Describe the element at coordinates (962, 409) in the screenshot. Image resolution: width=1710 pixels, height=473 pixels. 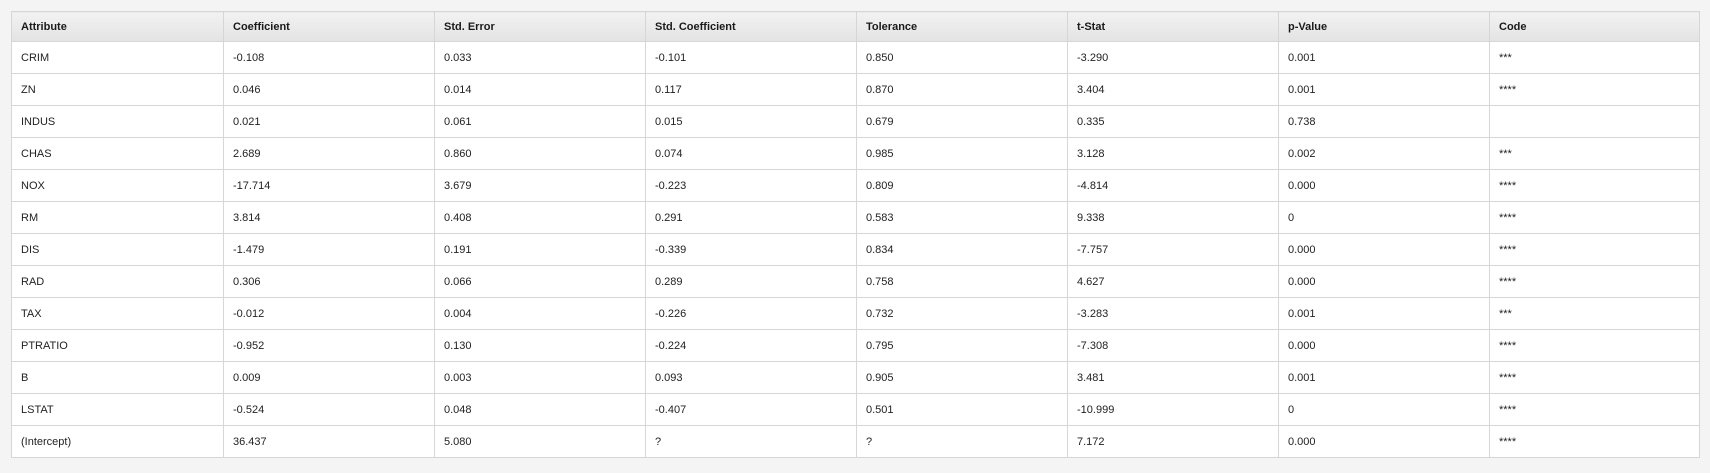
I see `cell-tolerance: 0.501` at that location.